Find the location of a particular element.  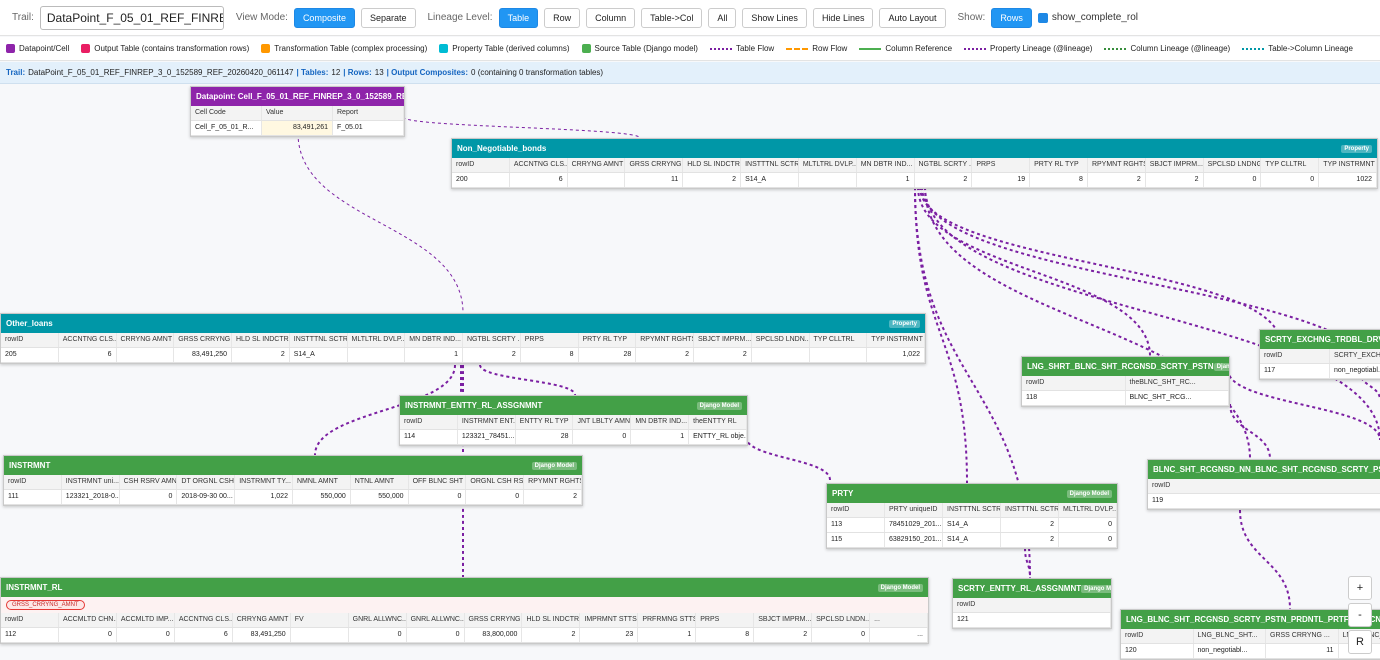

lineage-button: Hide Lines is located at coordinates (843, 17).